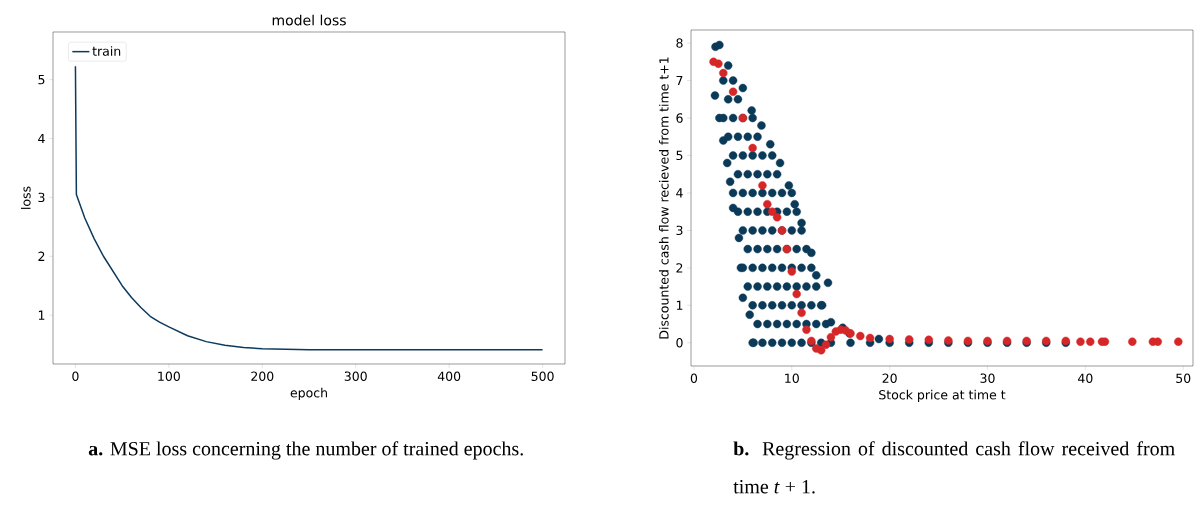  What do you see at coordinates (305, 450) in the screenshot?
I see `text: a. MSE loss concerning the number of trained epochs.` at bounding box center [305, 450].